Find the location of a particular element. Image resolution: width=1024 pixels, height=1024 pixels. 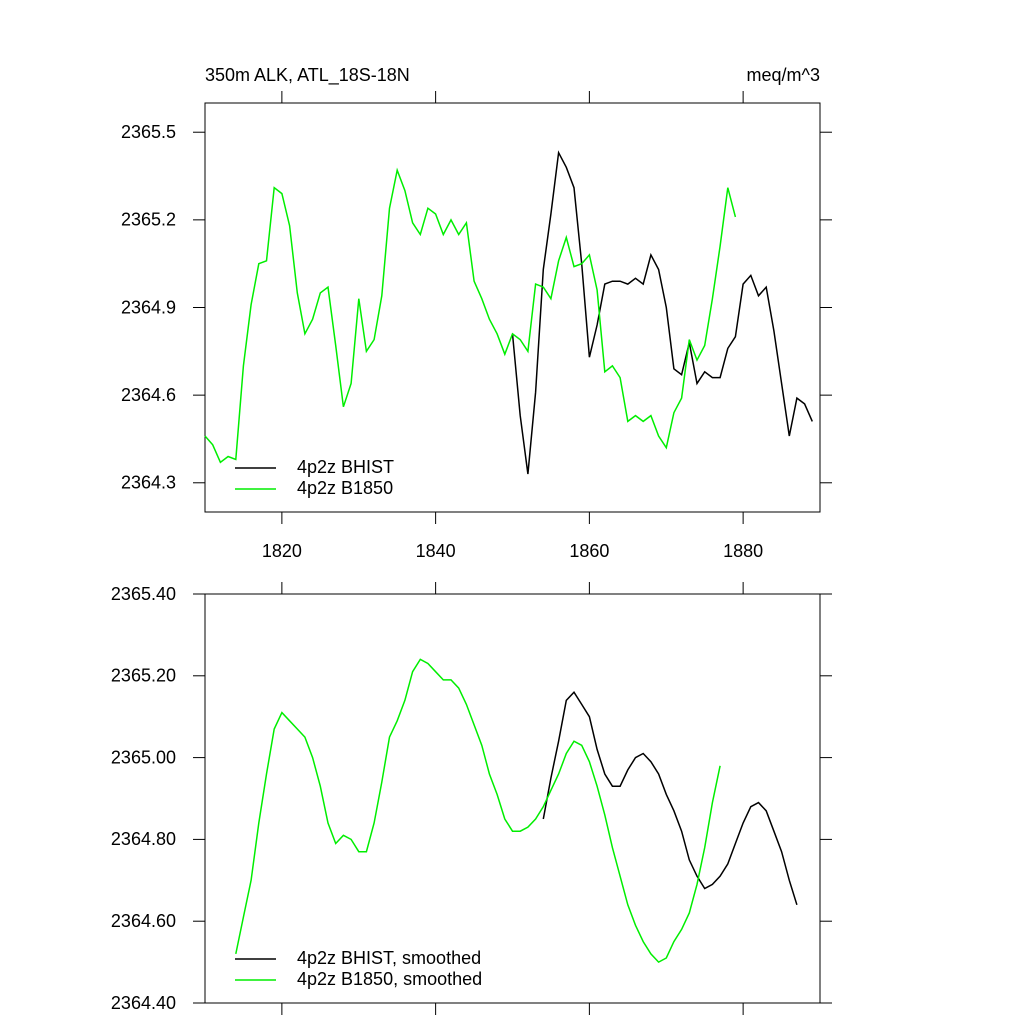

legend-label: 4p2z BHIST, smoothed is located at coordinates (389, 958).